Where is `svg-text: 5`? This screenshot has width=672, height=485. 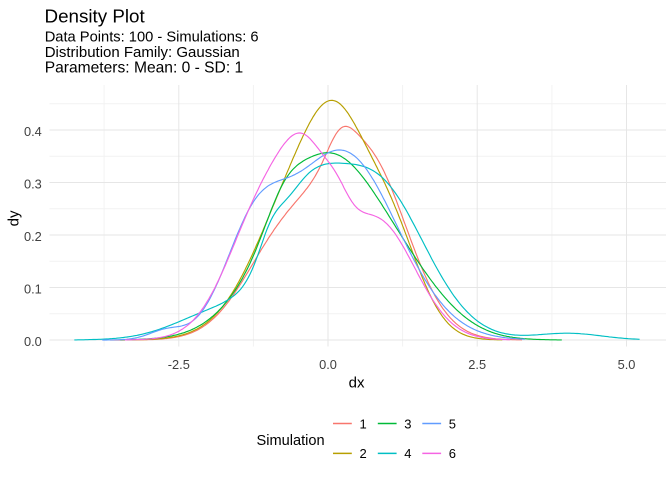
svg-text: 5 is located at coordinates (452, 423).